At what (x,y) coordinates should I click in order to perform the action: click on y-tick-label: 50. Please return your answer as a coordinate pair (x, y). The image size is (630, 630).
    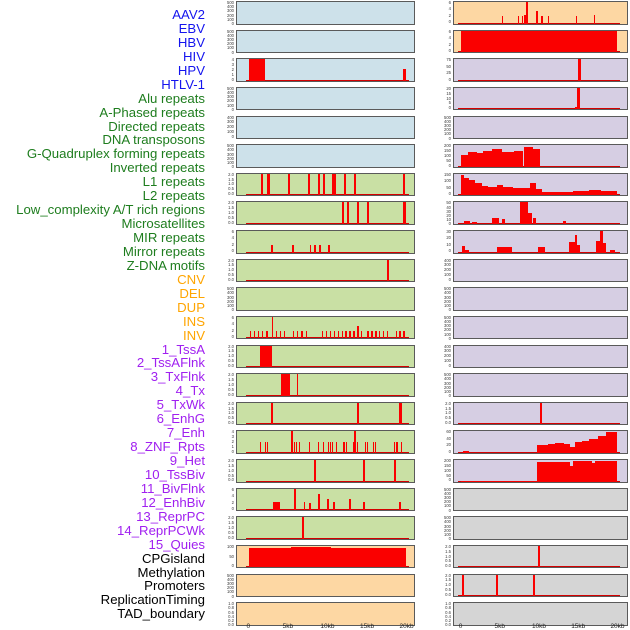
    Looking at the image, I should click on (448, 475).